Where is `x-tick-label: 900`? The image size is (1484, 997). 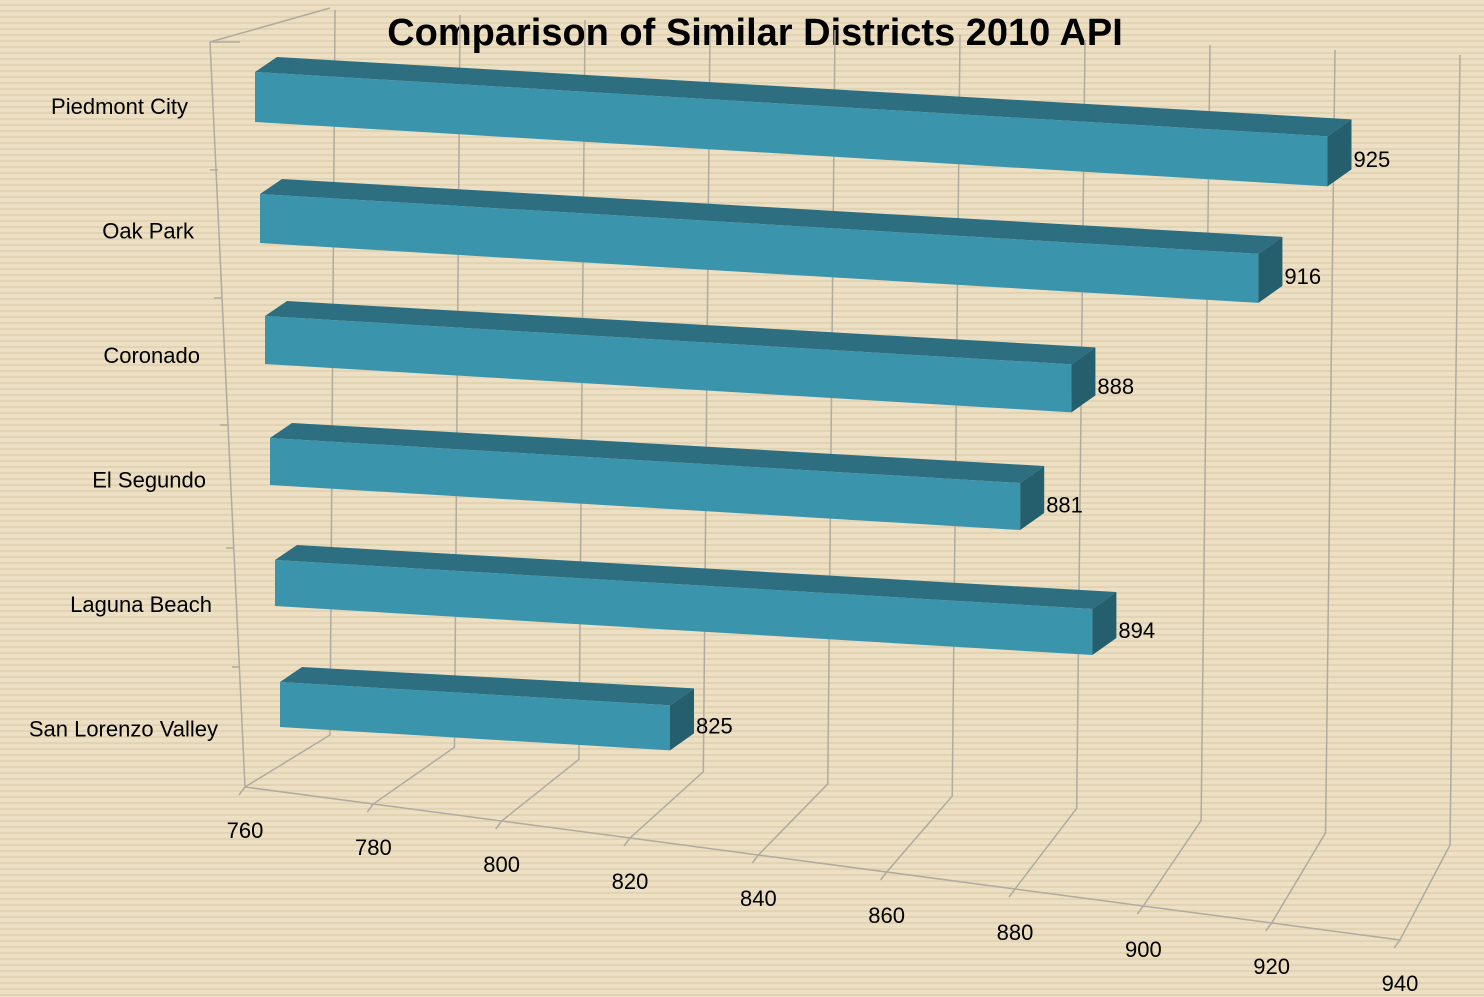
x-tick-label: 900 is located at coordinates (1143, 949).